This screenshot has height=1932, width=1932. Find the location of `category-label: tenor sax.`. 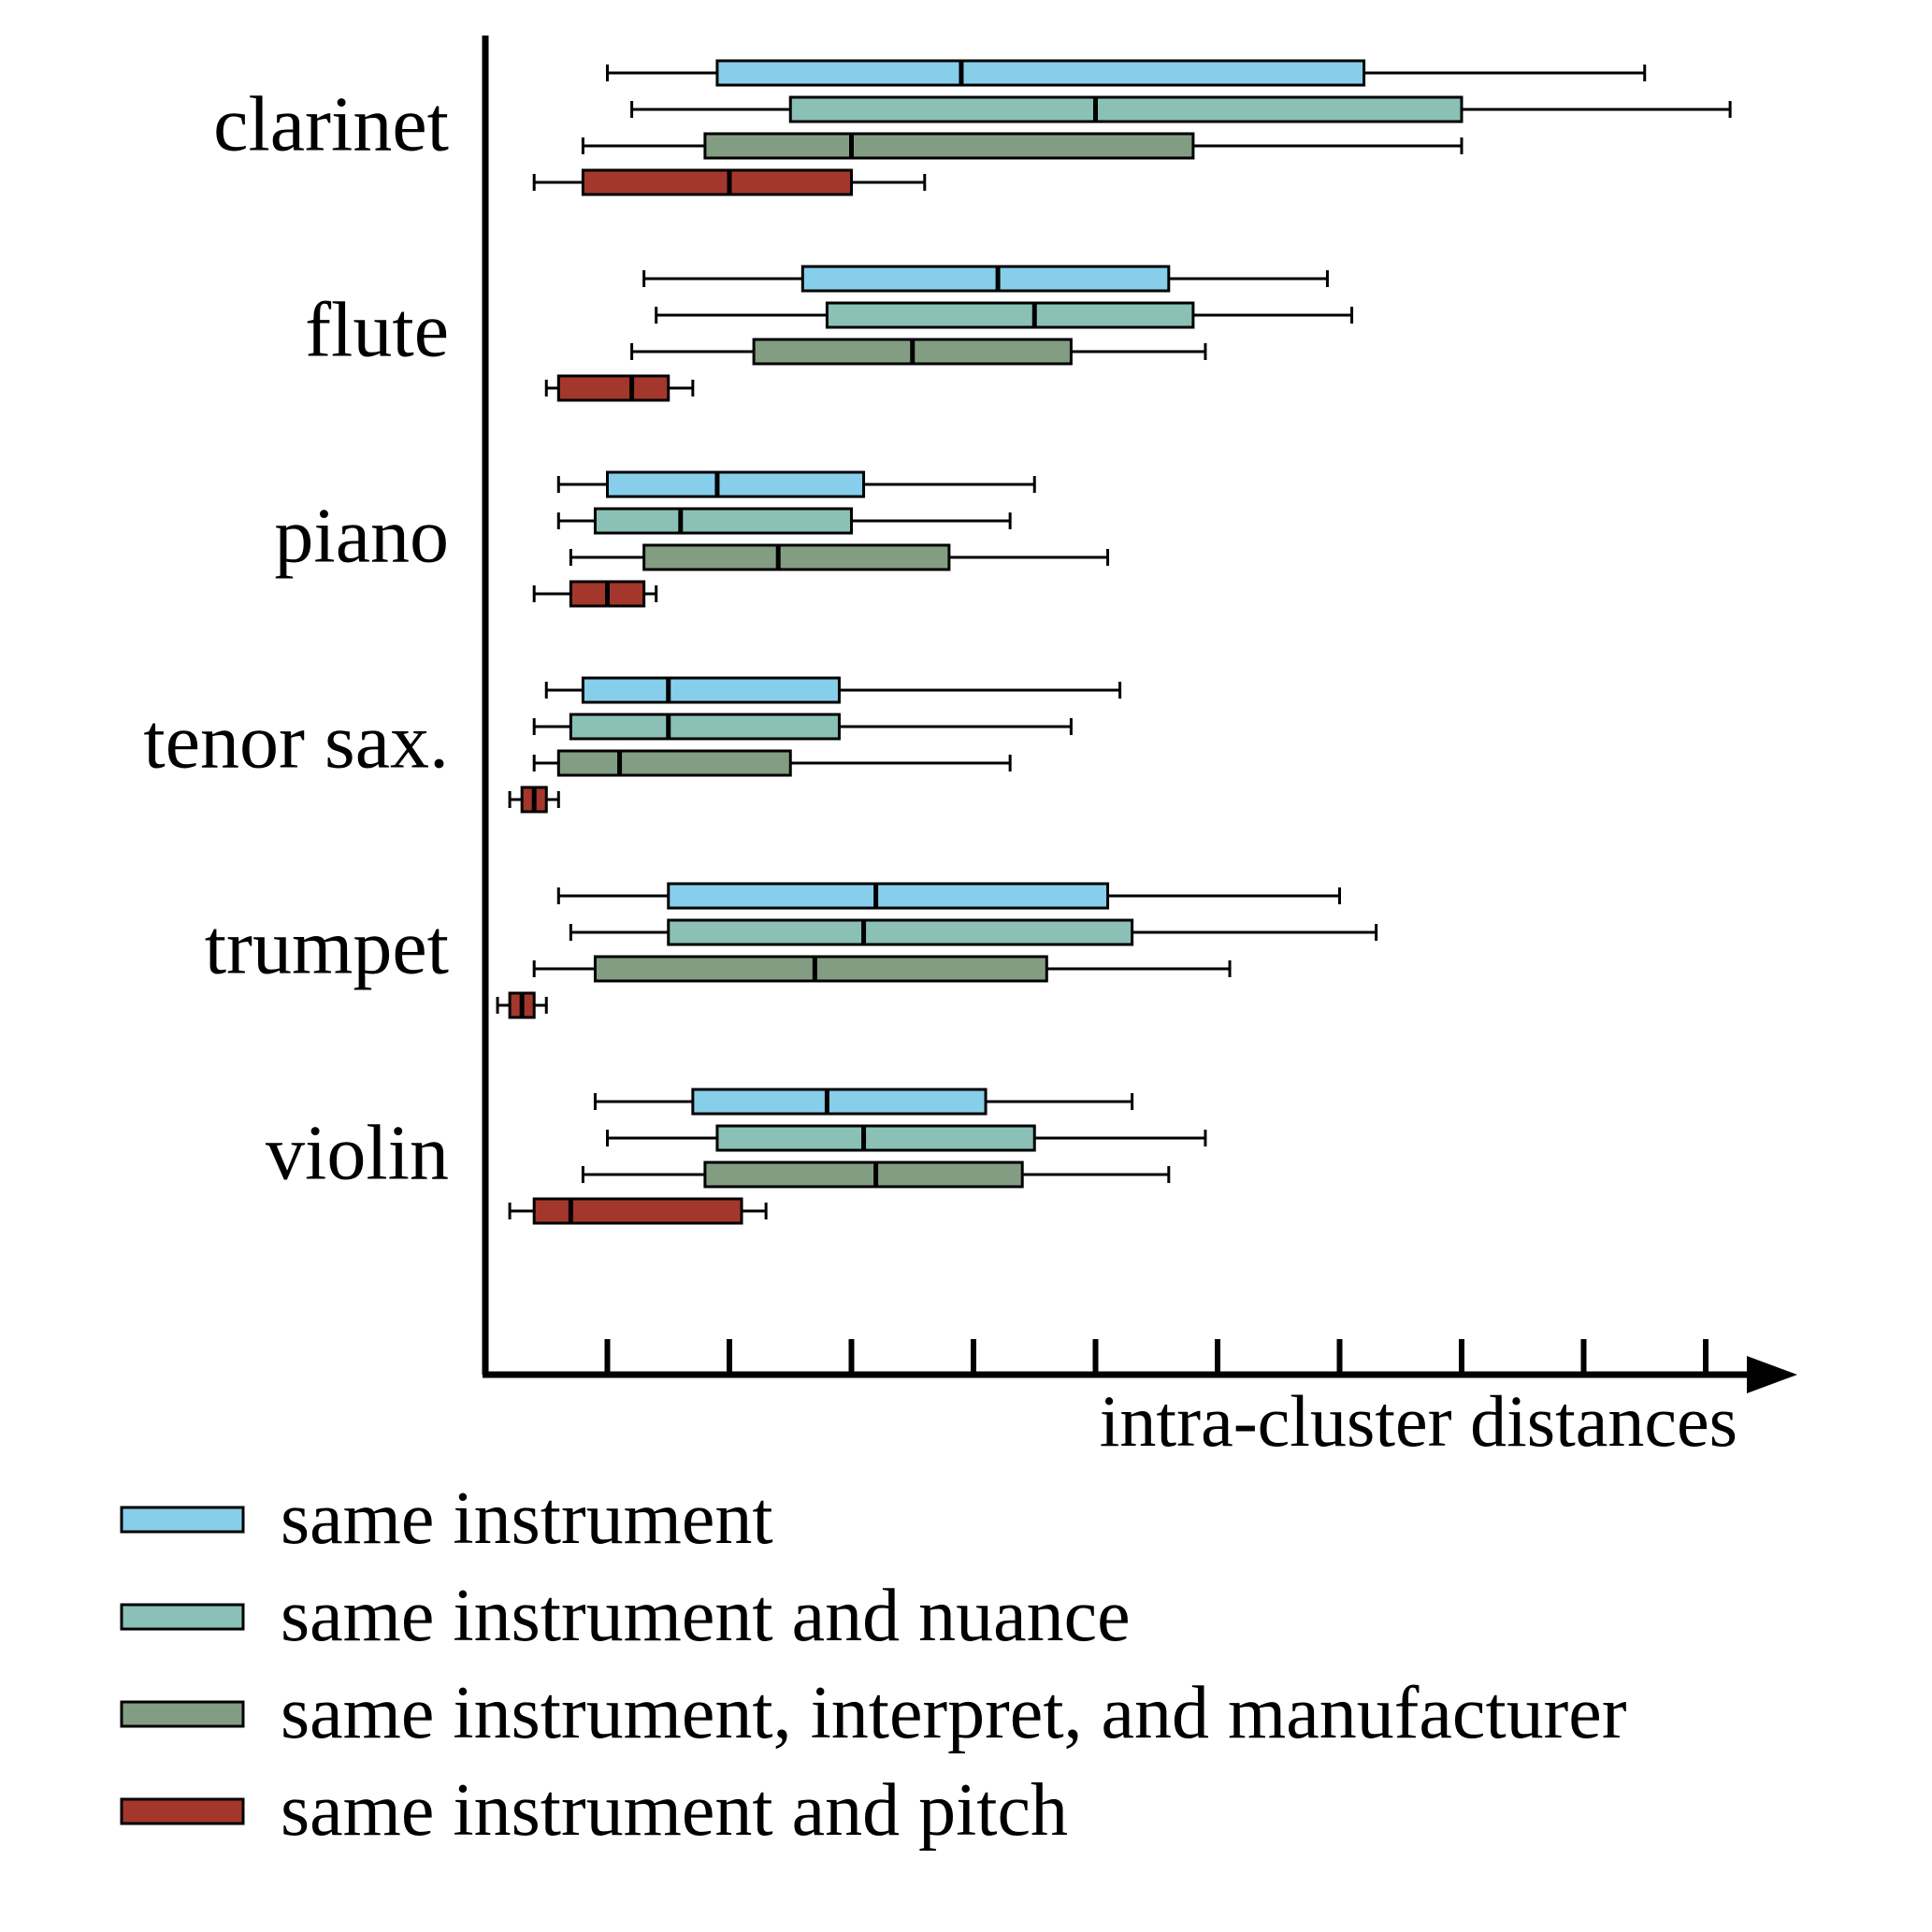

category-label: tenor sax. is located at coordinates (296, 742).